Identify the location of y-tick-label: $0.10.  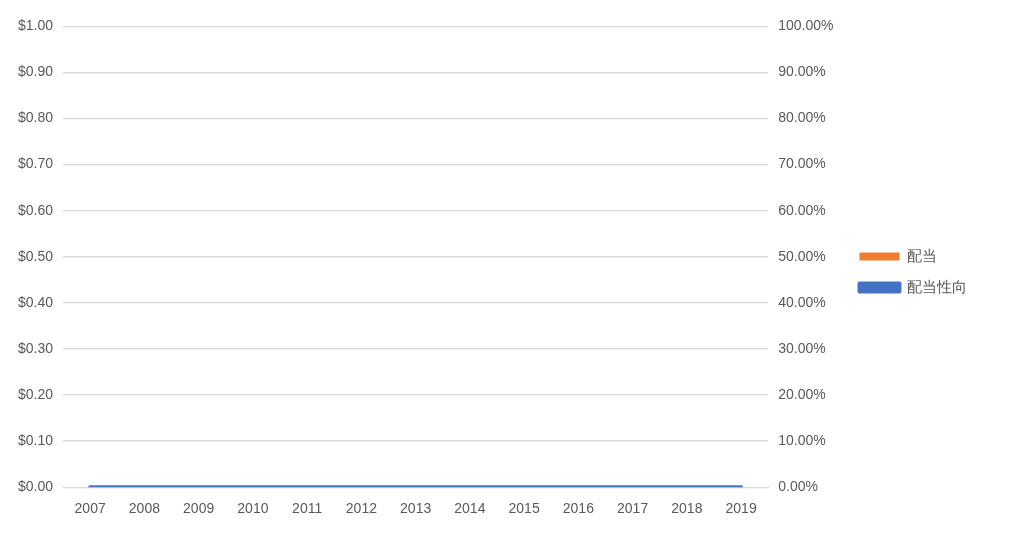
(35, 439).